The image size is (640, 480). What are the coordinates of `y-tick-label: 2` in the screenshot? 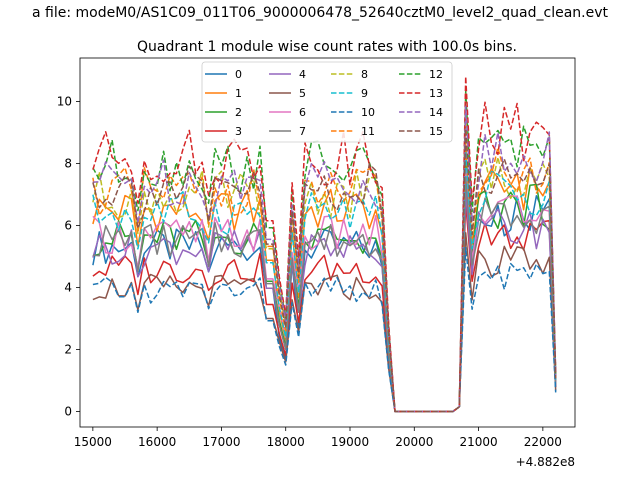 It's located at (68, 349).